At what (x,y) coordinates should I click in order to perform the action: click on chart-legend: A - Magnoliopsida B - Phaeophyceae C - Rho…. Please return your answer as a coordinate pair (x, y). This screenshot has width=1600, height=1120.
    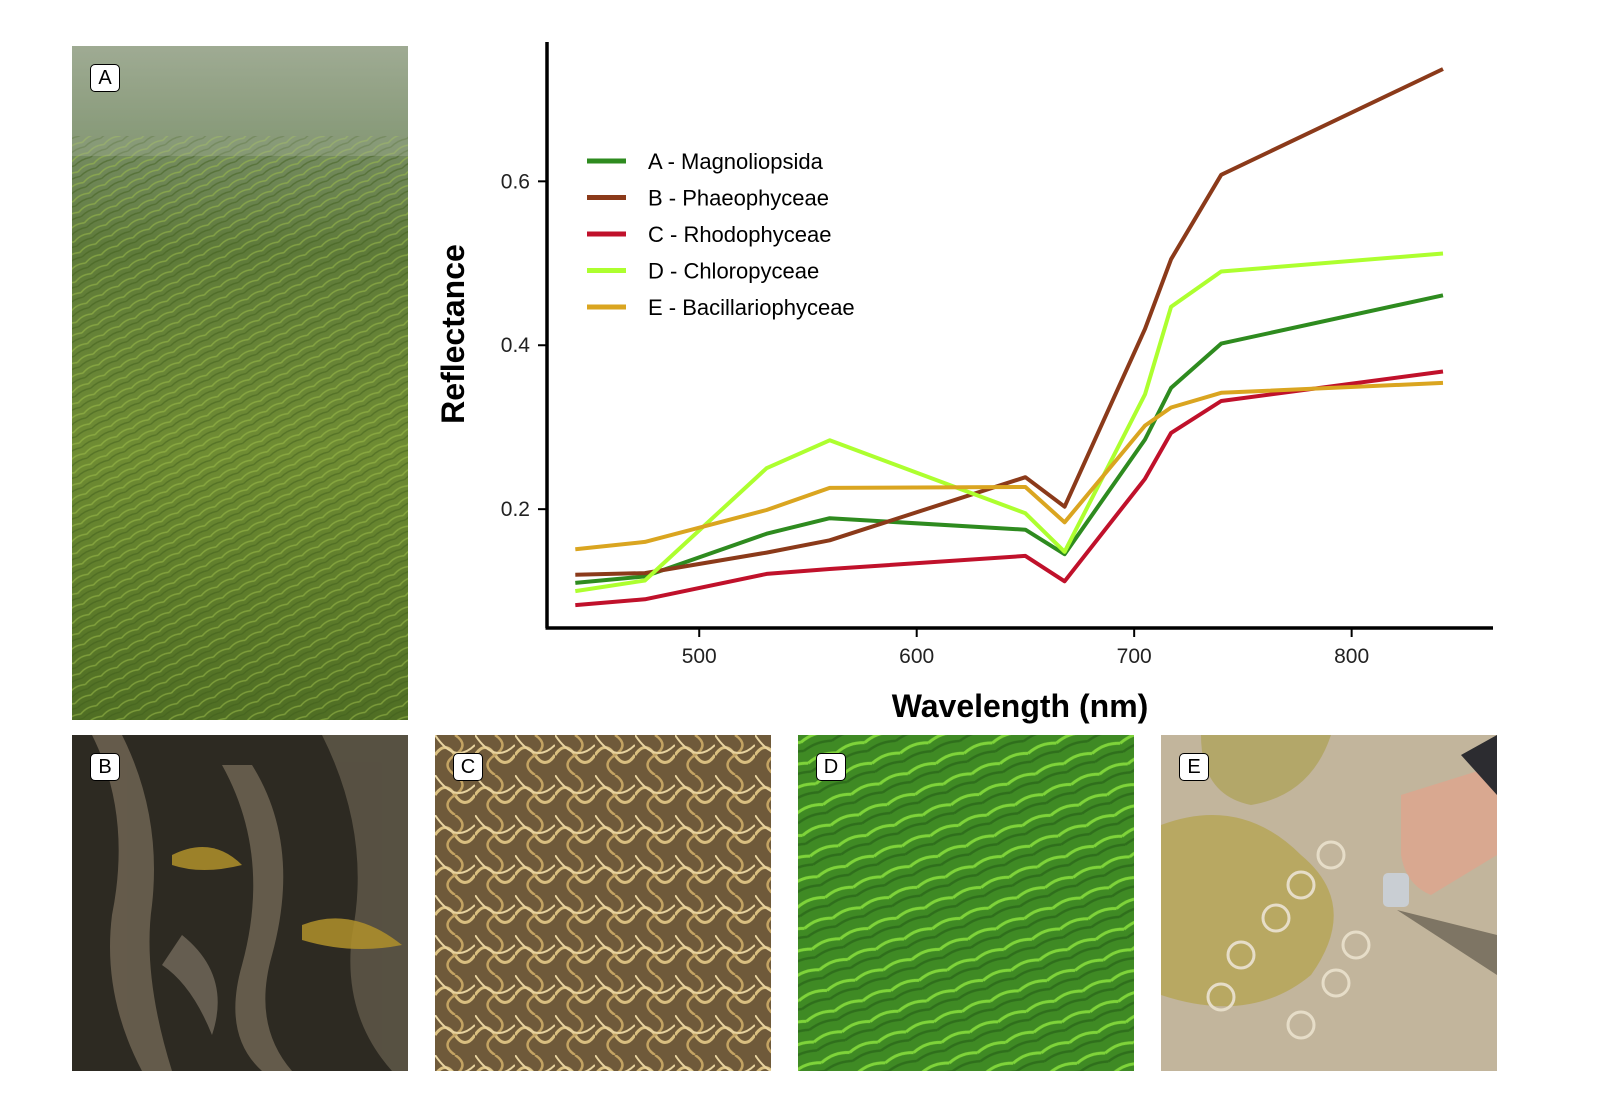
    Looking at the image, I should click on (721, 234).